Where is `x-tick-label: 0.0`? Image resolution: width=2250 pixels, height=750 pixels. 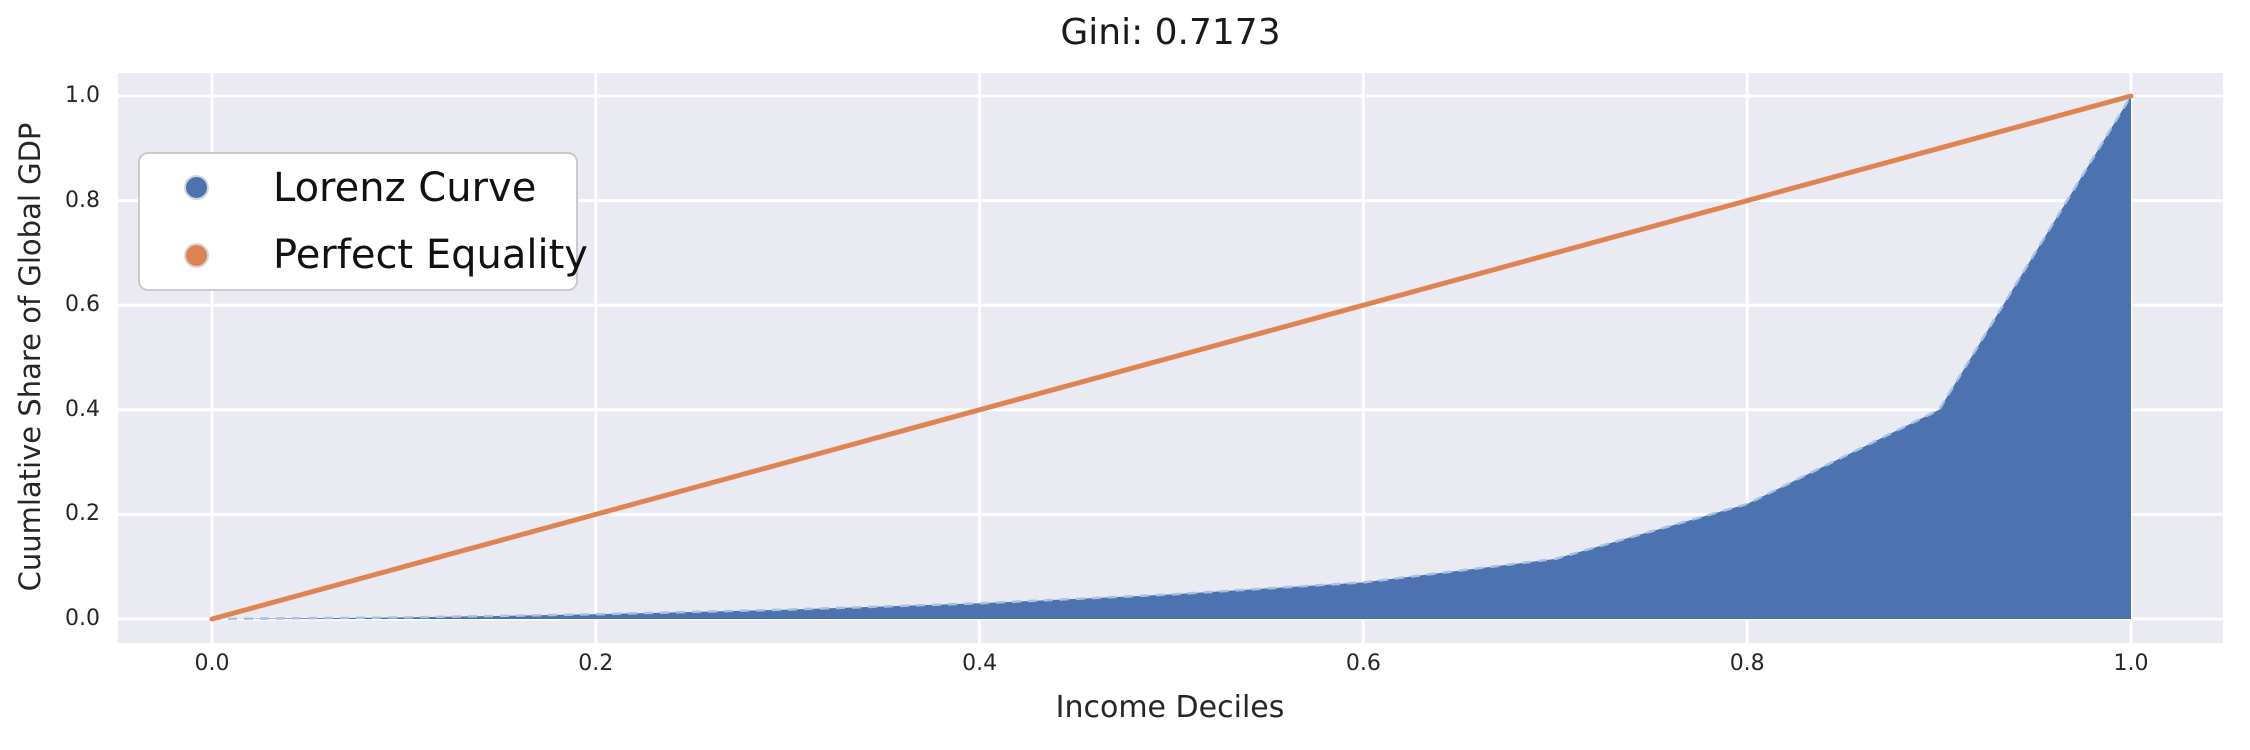 x-tick-label: 0.0 is located at coordinates (212, 663).